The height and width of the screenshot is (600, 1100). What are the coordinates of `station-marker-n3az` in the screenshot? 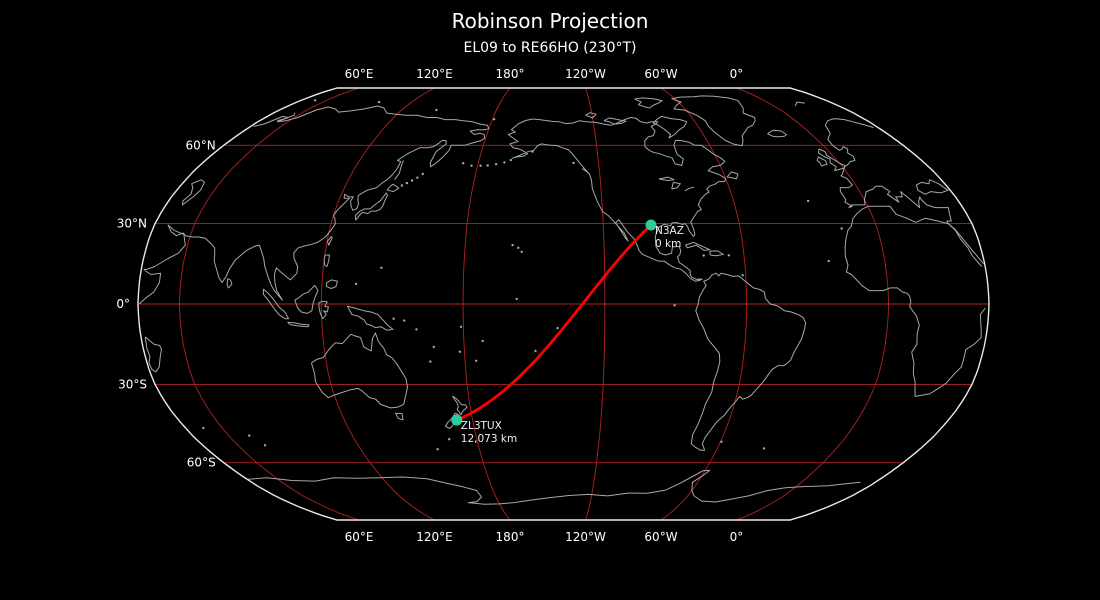 It's located at (651, 225).